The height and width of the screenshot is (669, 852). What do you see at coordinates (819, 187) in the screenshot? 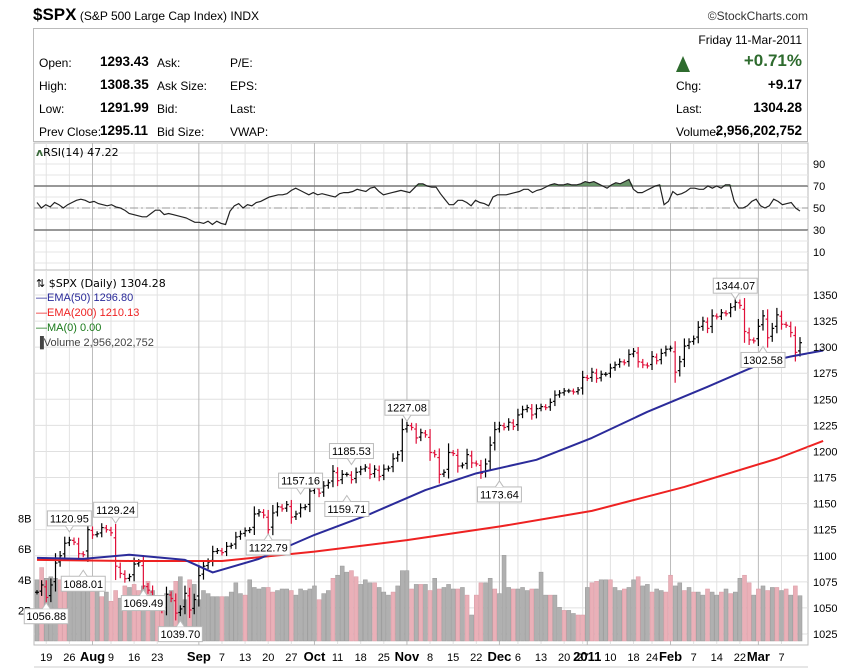
I see `rsi-tick-label: 70` at bounding box center [819, 187].